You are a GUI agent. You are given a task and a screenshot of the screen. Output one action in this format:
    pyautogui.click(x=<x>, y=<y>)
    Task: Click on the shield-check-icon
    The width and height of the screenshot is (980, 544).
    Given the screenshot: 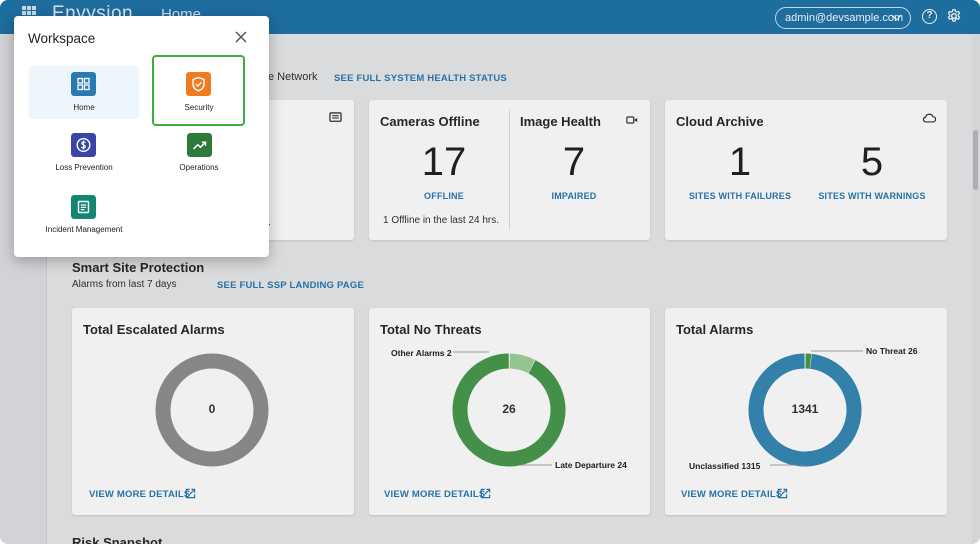 What is the action you would take?
    pyautogui.click(x=198, y=84)
    